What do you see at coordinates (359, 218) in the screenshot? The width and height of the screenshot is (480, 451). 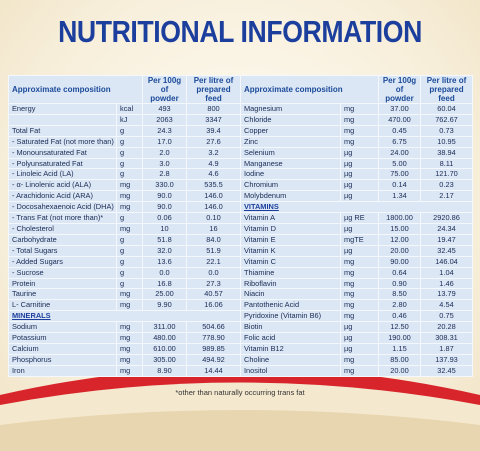 I see `unit: µg RE` at bounding box center [359, 218].